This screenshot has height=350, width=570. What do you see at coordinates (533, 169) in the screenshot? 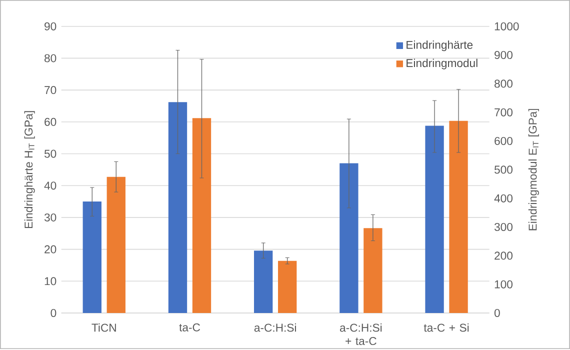
I see `y2-axis-title: Eindringmodul E$_{IT}$ [GPa]` at bounding box center [533, 169].